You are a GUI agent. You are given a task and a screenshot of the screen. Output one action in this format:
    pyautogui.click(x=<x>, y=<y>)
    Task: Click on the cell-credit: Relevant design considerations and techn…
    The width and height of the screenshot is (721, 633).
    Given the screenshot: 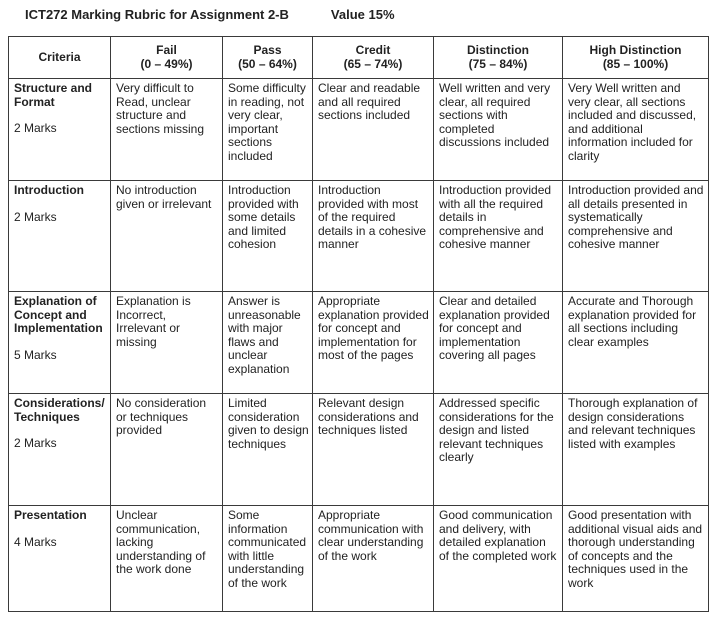 What is the action you would take?
    pyautogui.click(x=373, y=449)
    